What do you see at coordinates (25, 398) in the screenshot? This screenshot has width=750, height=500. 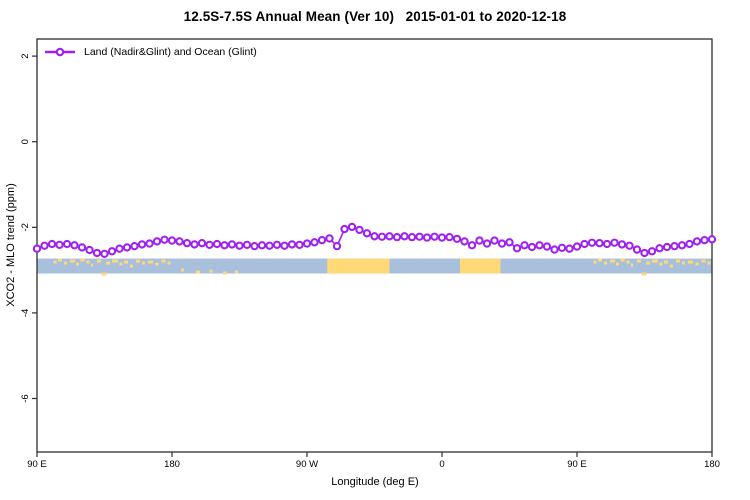 I see `y-tick-label: -6` at bounding box center [25, 398].